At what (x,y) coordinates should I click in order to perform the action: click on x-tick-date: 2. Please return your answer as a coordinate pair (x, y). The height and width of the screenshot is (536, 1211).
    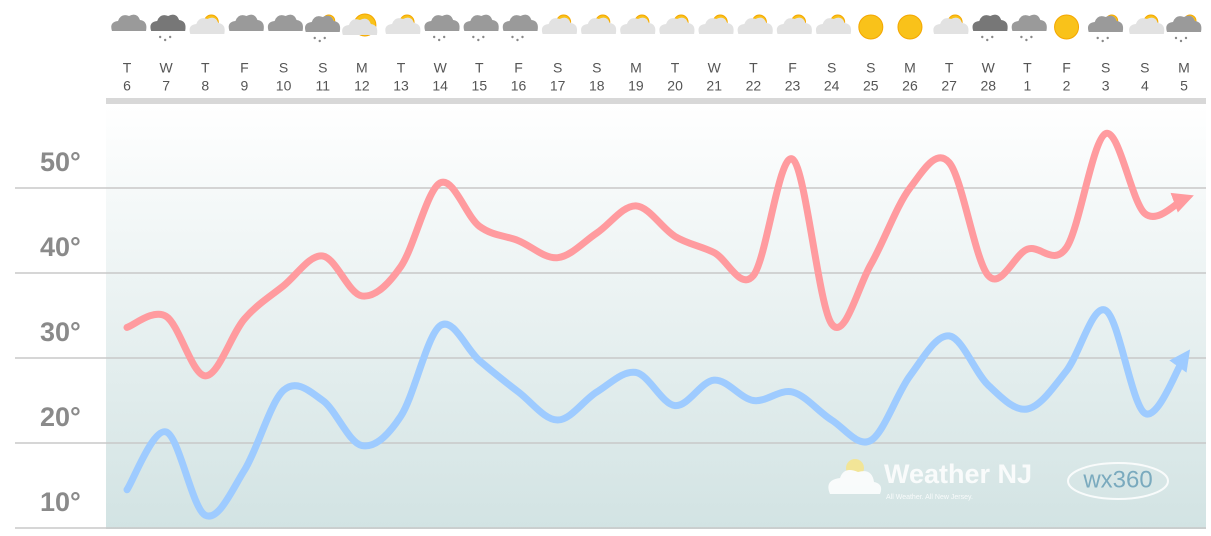
    Looking at the image, I should click on (1067, 86).